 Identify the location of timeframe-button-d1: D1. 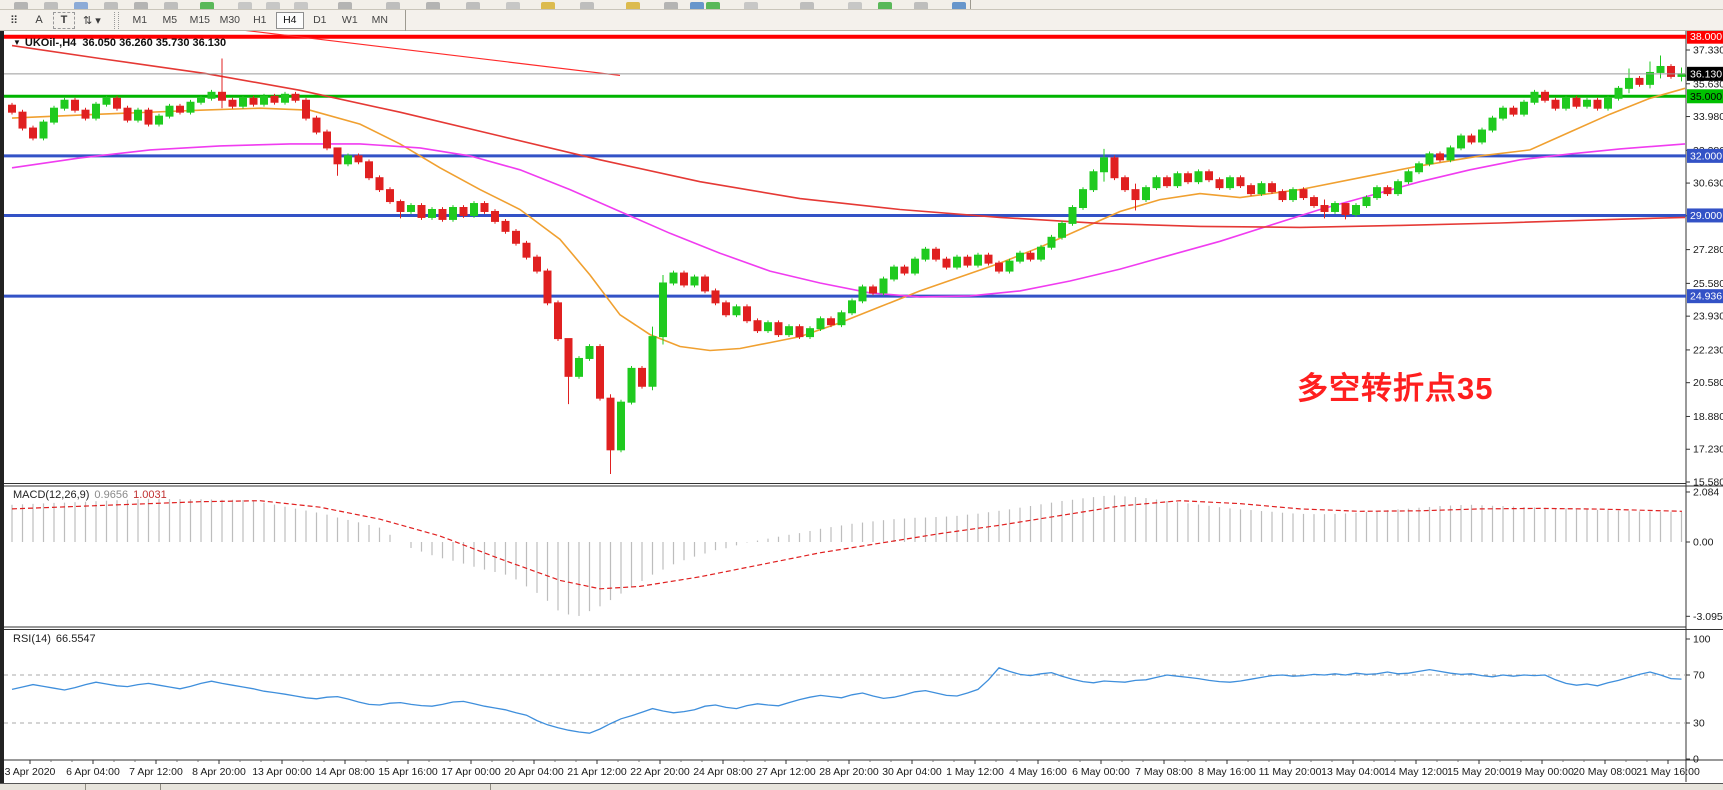
(320, 20).